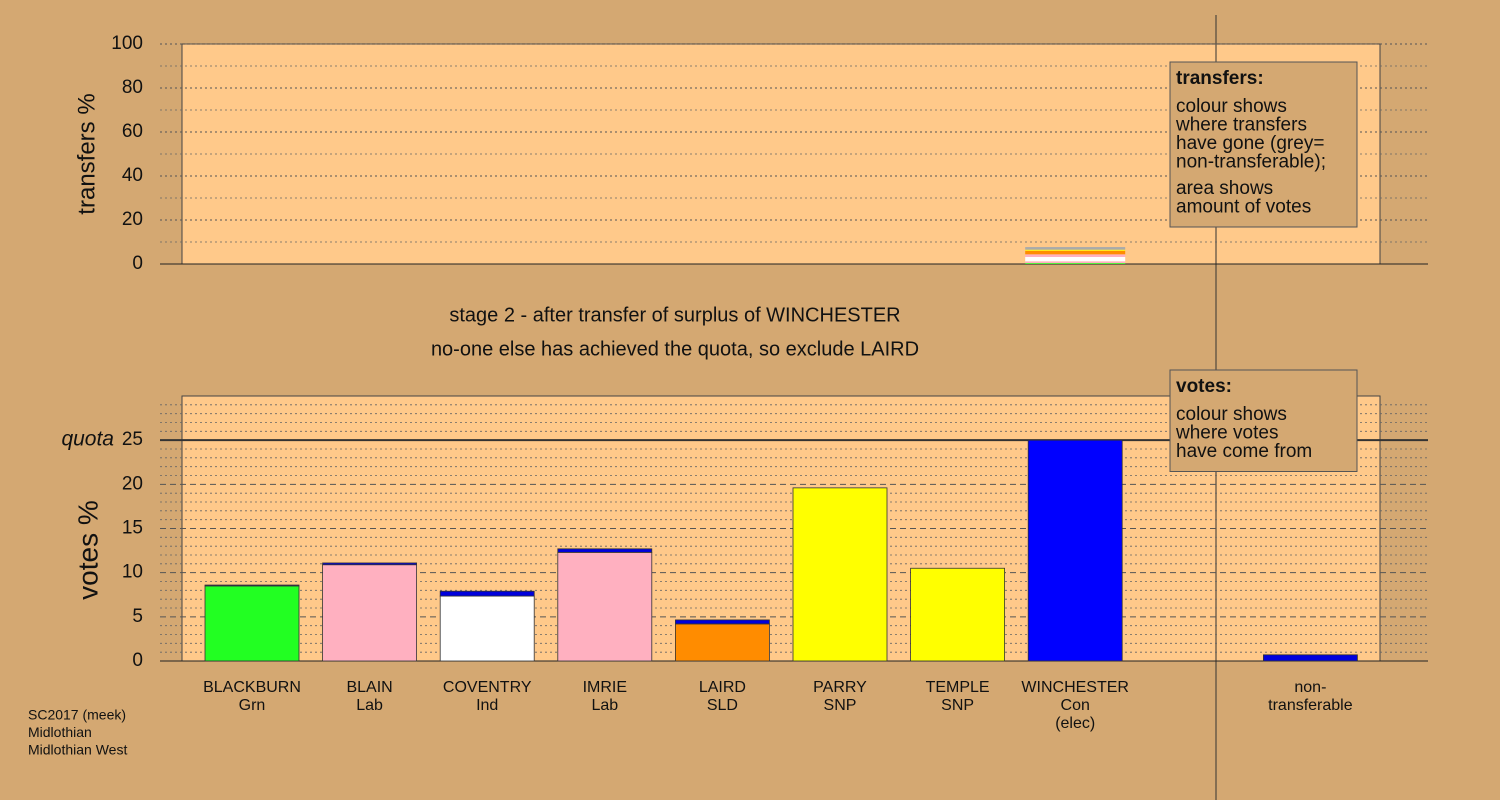 The width and height of the screenshot is (1500, 800). I want to click on x-tick-label: (elec), so click(1075, 723).